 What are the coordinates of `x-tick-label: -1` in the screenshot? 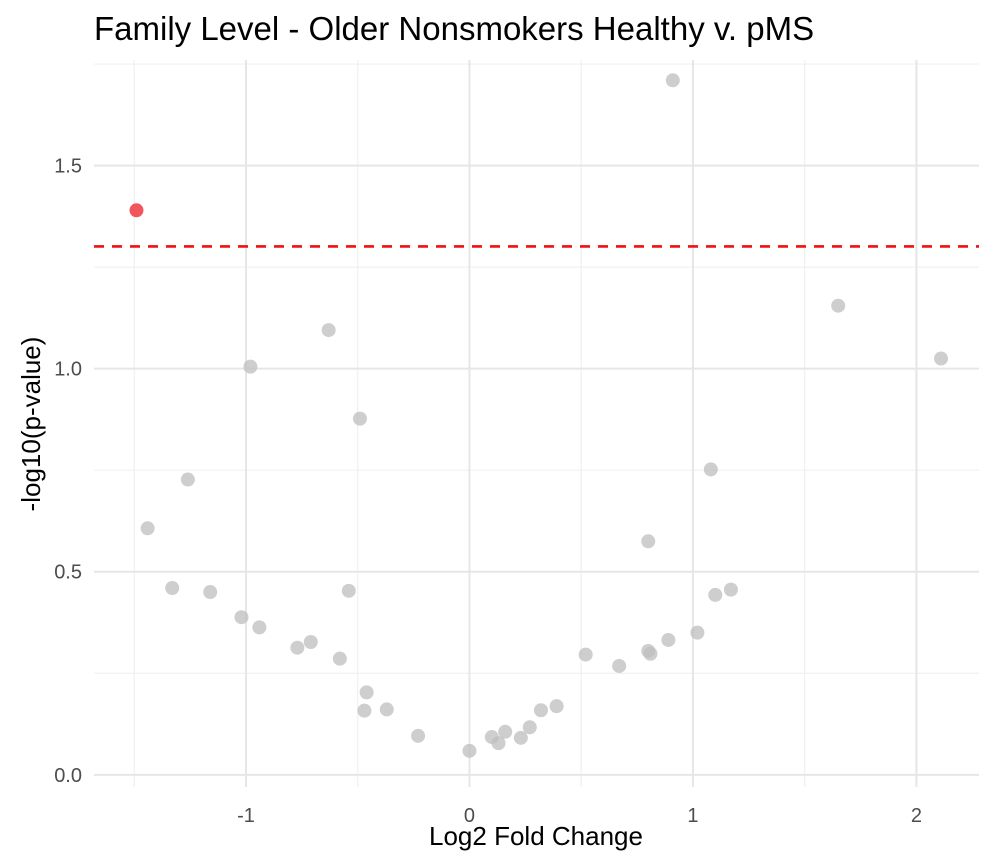 It's located at (246, 816).